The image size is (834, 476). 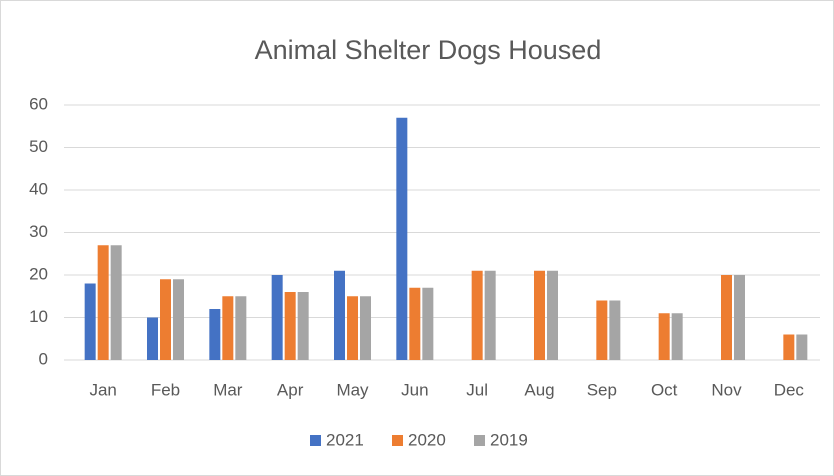 I want to click on legend-label: 2021, so click(x=345, y=439).